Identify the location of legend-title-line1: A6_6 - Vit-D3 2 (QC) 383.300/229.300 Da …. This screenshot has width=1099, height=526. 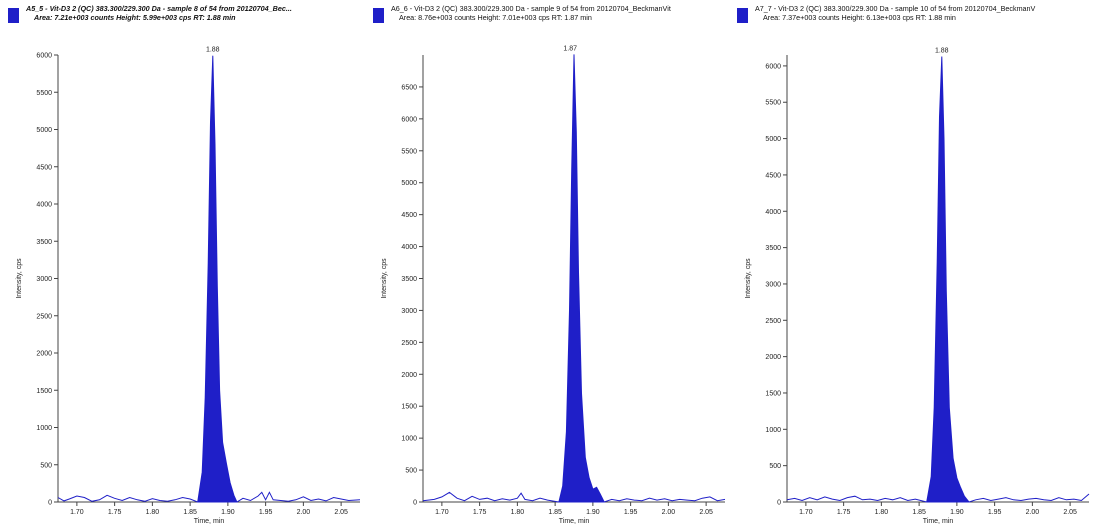
(531, 8).